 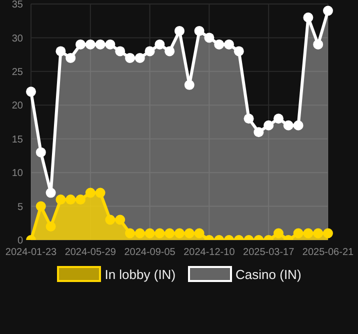 I want to click on x-tick-label: 2024-12-10, so click(x=210, y=252).